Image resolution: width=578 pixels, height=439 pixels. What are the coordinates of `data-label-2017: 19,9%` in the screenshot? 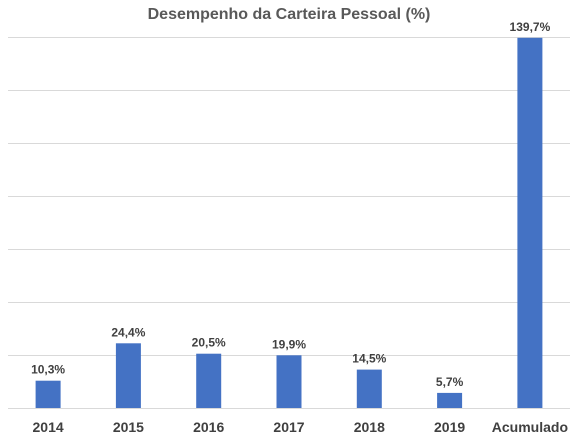 It's located at (289, 344).